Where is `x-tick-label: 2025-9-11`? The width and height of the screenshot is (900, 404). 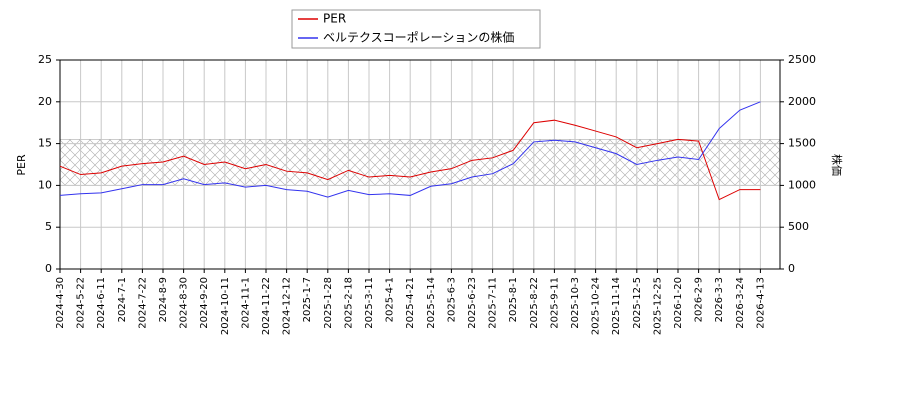 x-tick-label: 2025-9-11 is located at coordinates (554, 303).